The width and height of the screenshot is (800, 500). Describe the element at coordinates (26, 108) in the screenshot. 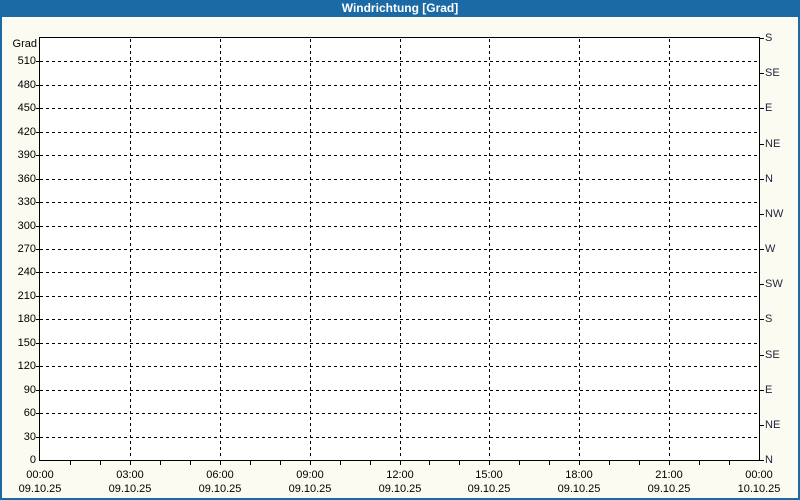

I see `y-axis-left-tick-label: 450` at that location.